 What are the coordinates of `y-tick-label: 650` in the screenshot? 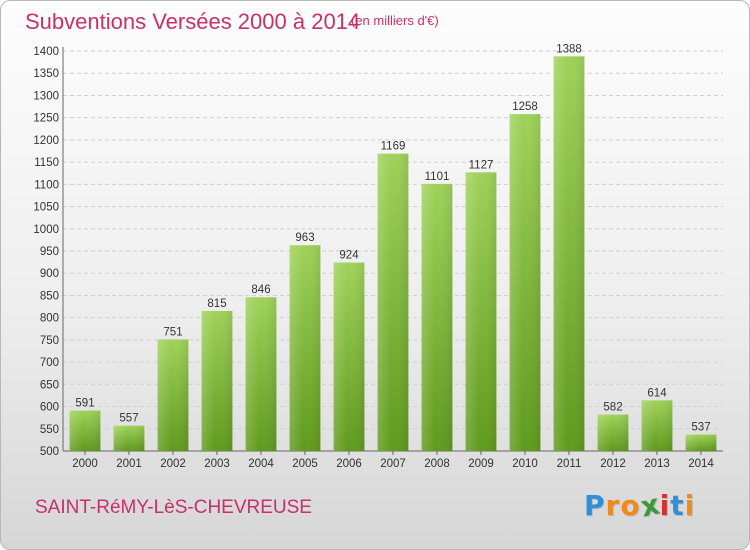 It's located at (49, 385).